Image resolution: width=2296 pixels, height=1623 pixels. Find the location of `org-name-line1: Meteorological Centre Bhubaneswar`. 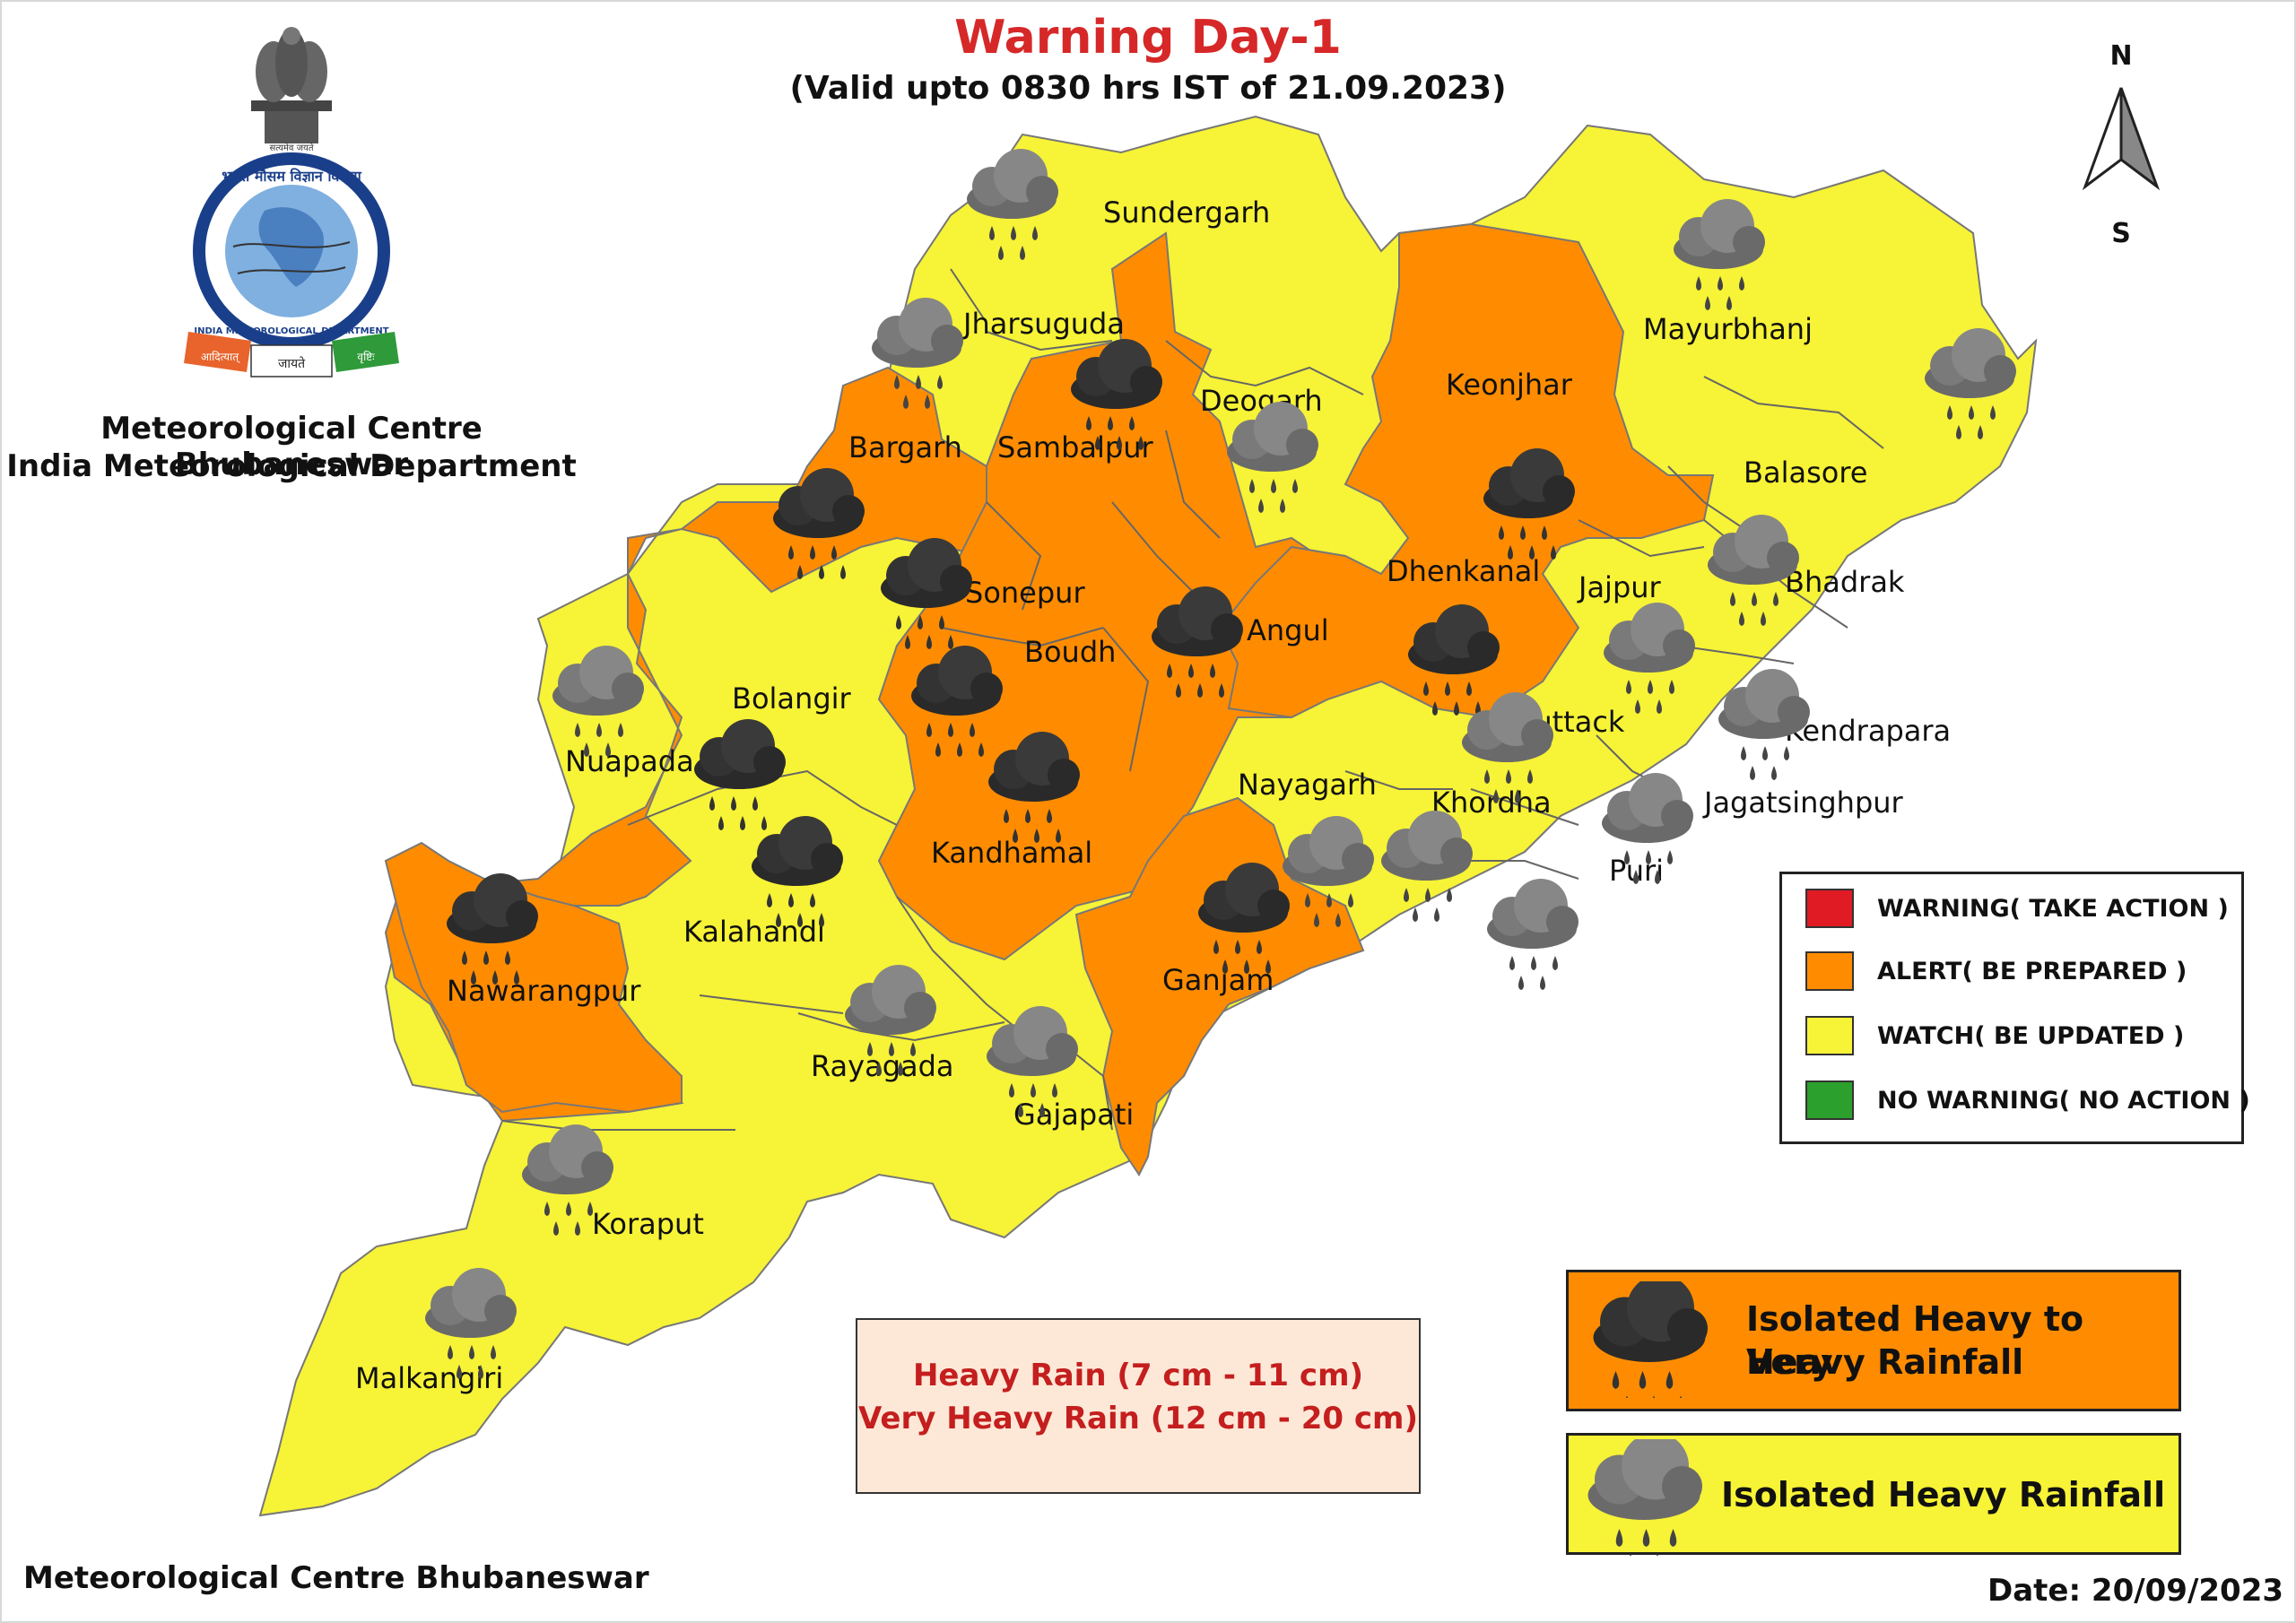

org-name-line1: Meteorological Centre Bhubaneswar is located at coordinates (291, 446).